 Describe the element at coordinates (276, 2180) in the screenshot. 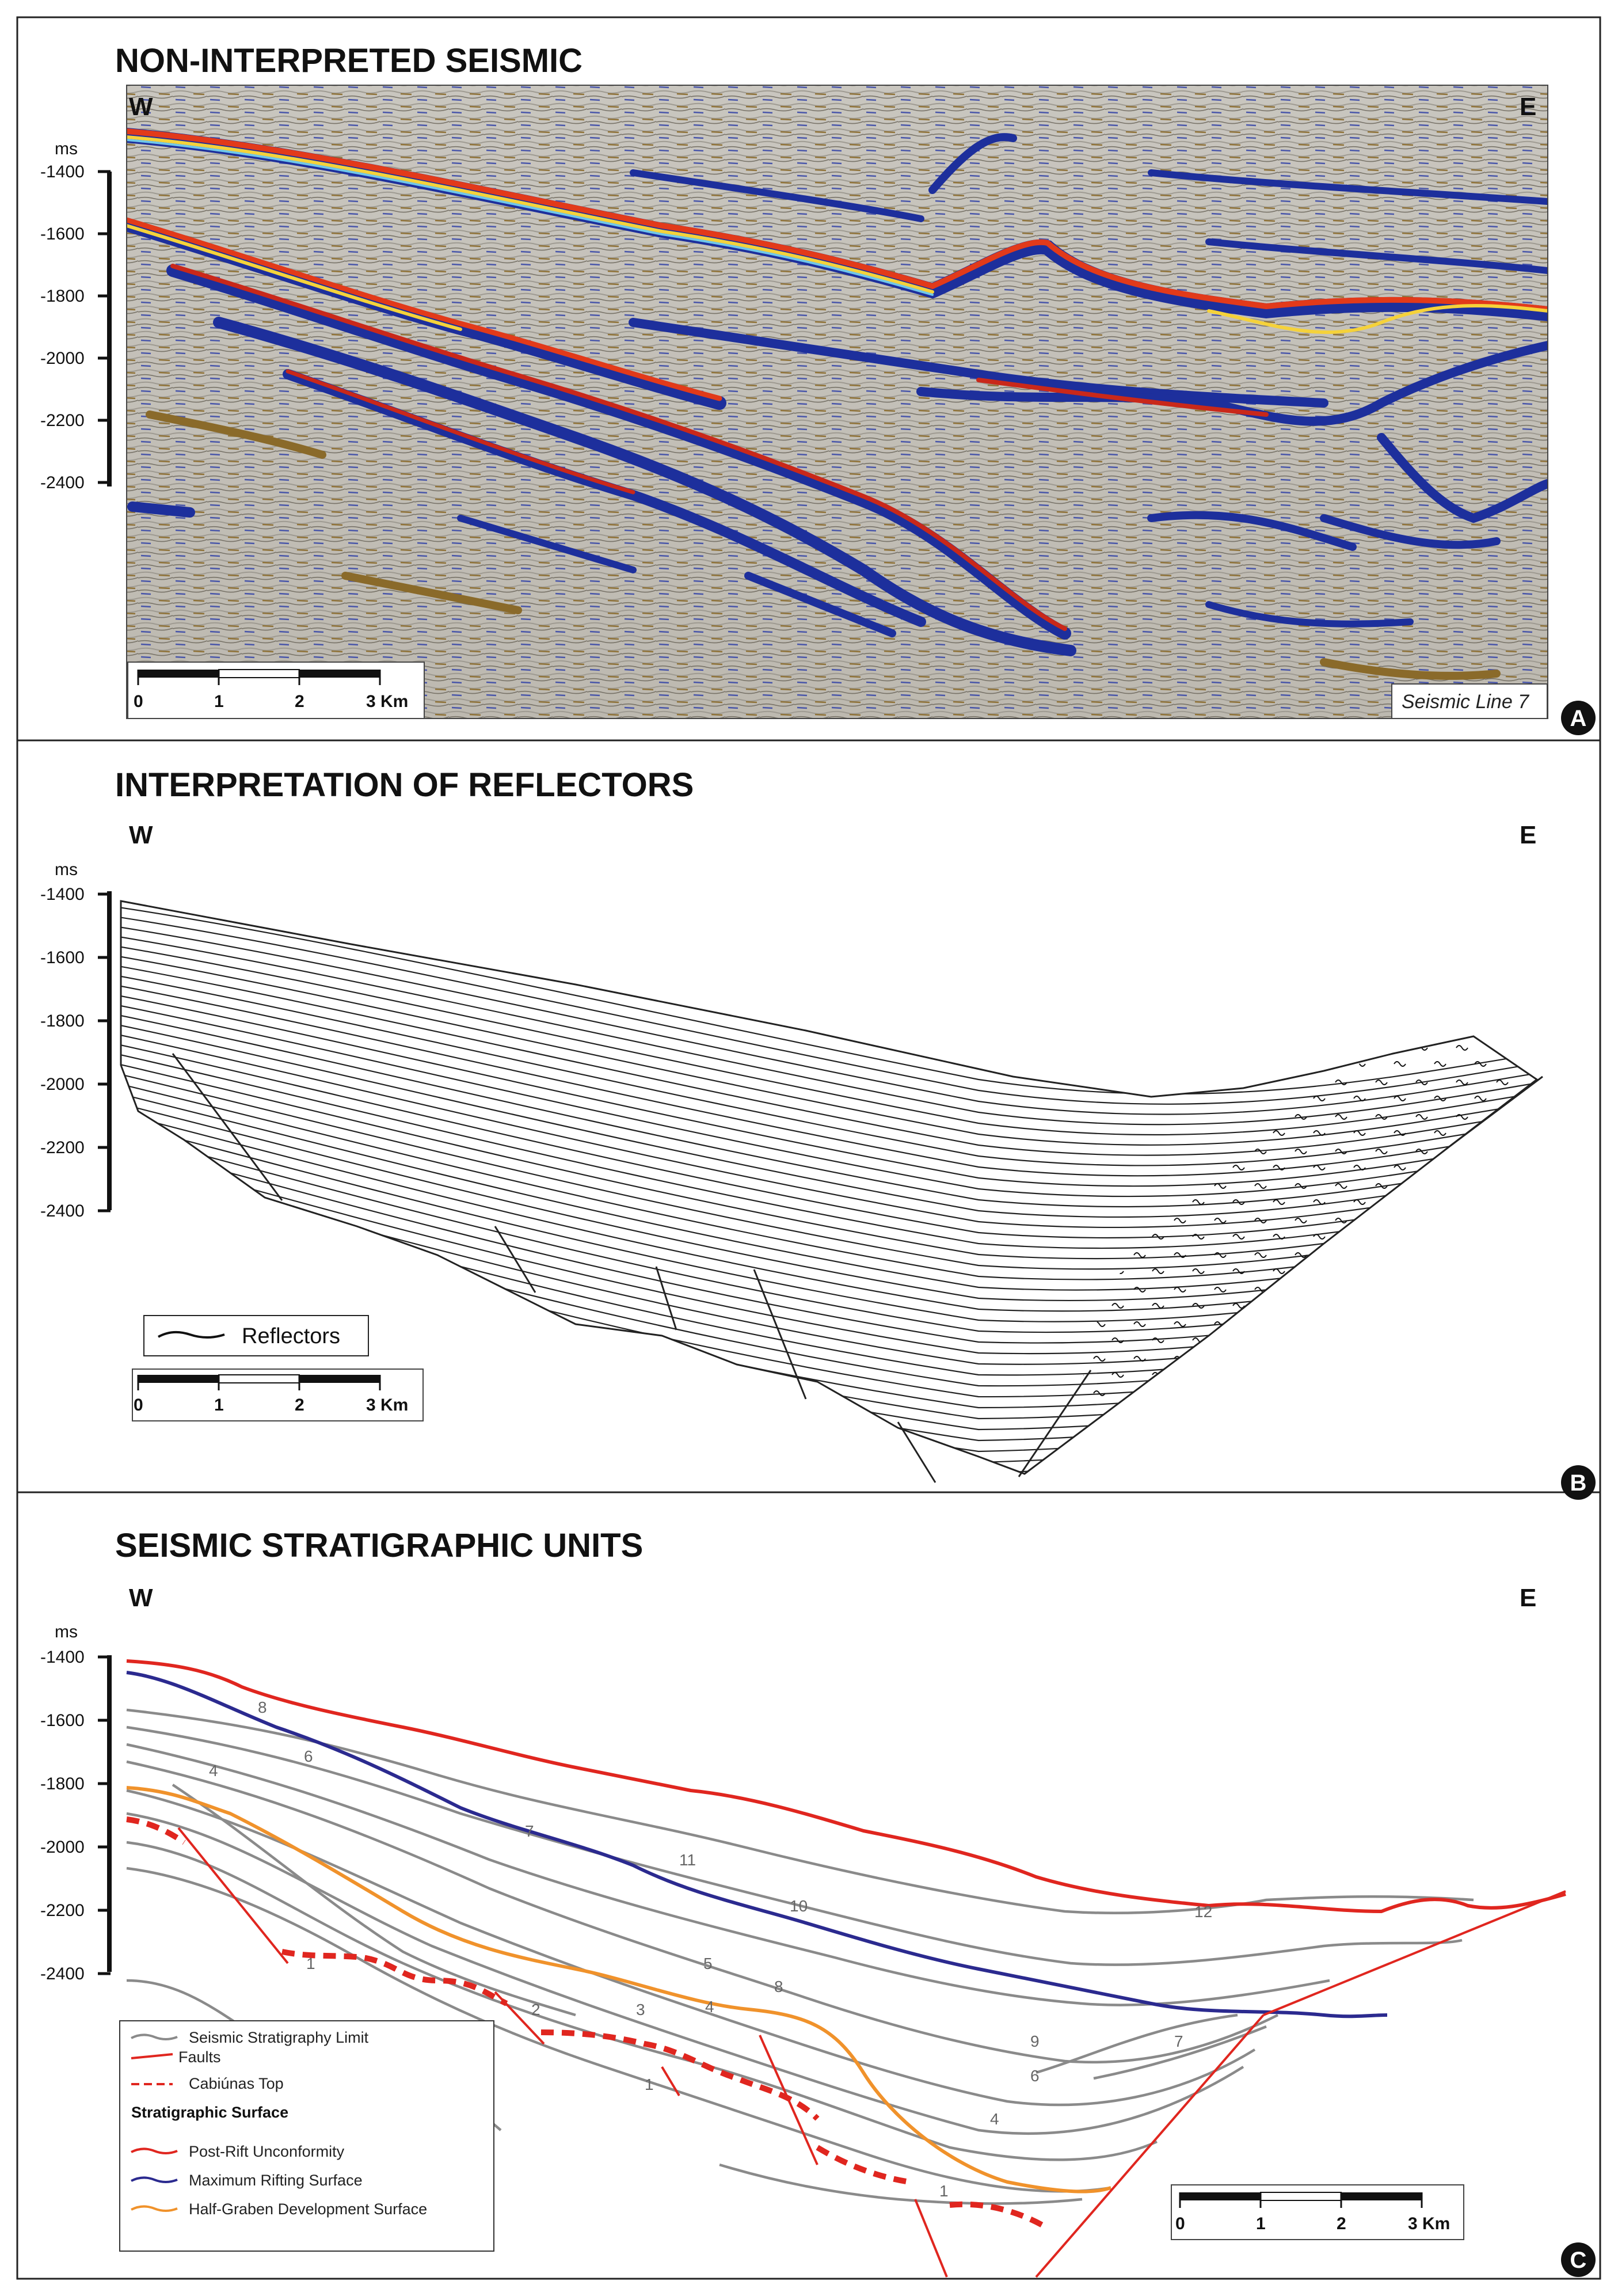

I see `legend-max-rifting: Maximum Rifting Surface` at that location.